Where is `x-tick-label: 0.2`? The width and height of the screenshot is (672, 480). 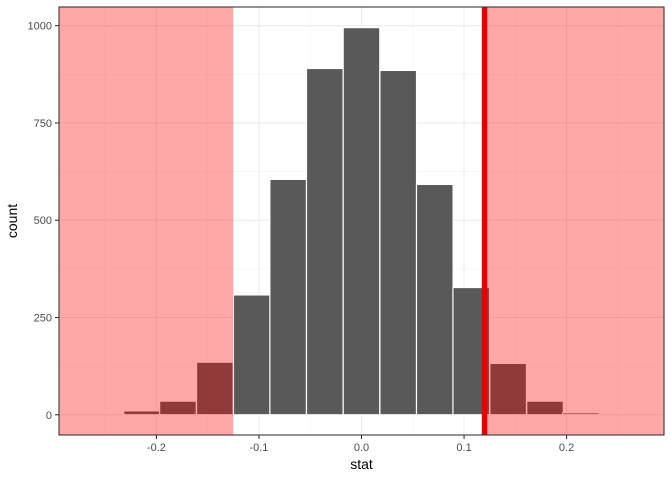 x-tick-label: 0.2 is located at coordinates (566, 448).